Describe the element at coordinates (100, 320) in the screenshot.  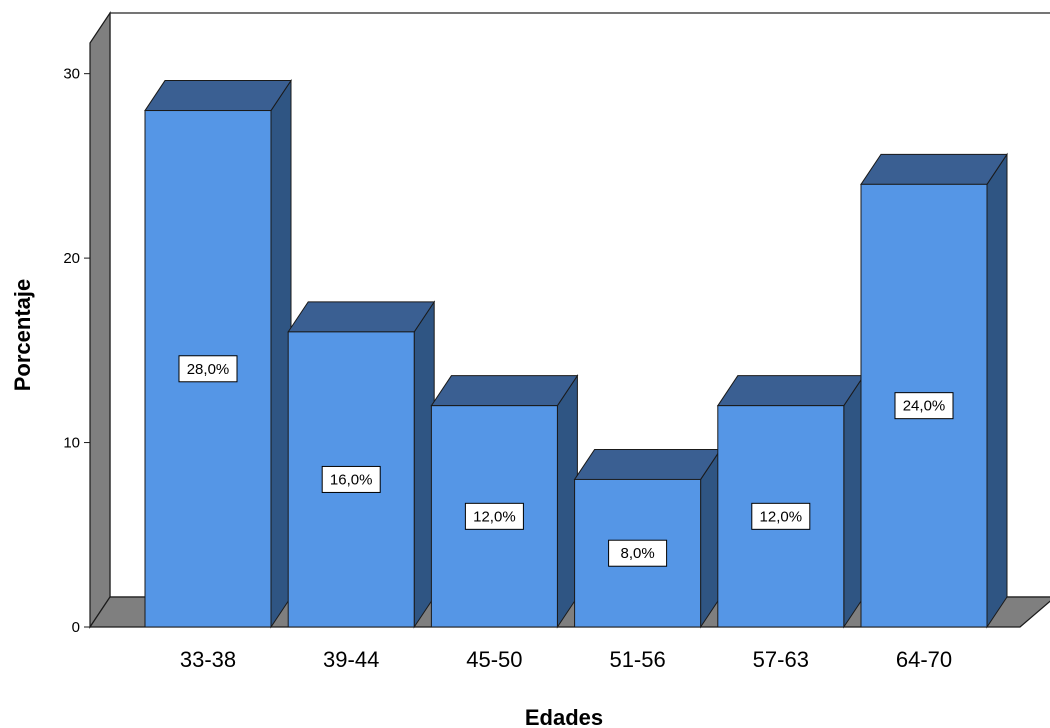
I see `left-wall` at that location.